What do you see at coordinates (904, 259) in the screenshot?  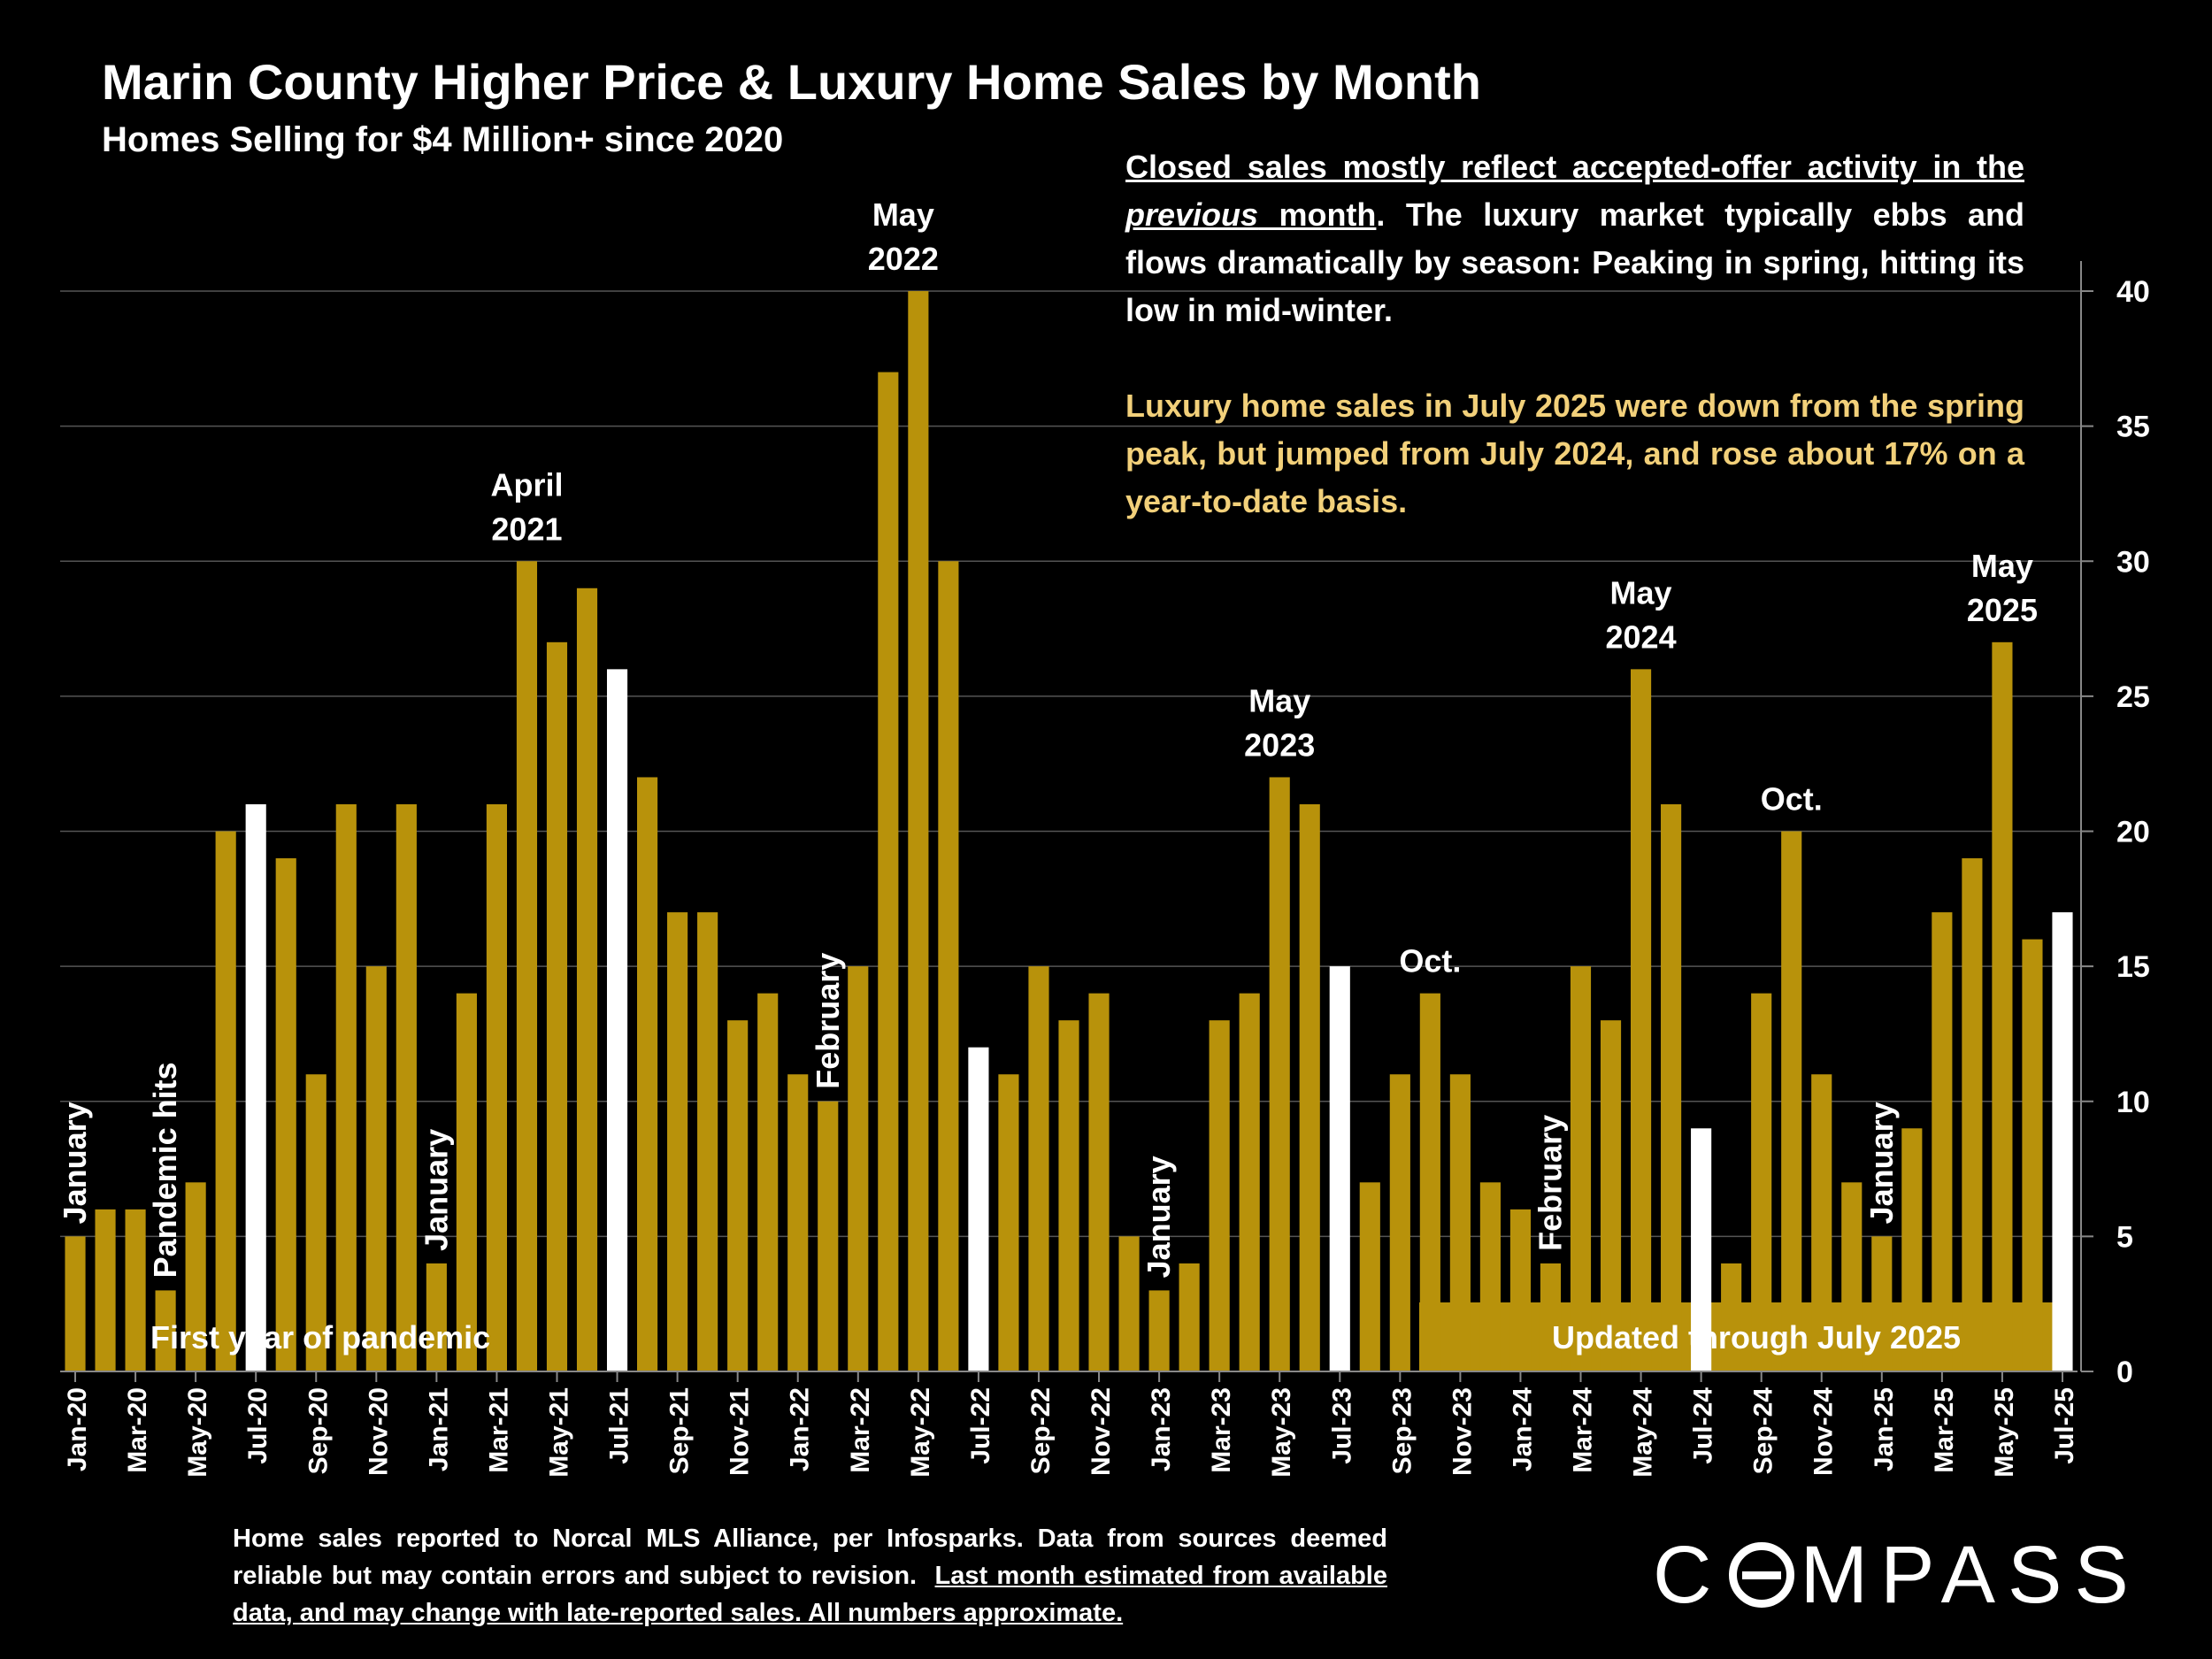 I see `peak-annotation: 2022` at bounding box center [904, 259].